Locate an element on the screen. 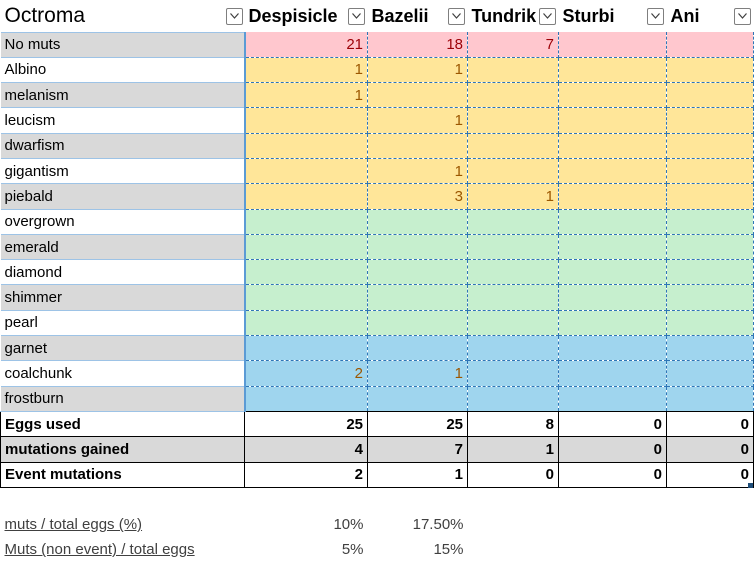  data-cell: 7 is located at coordinates (513, 45).